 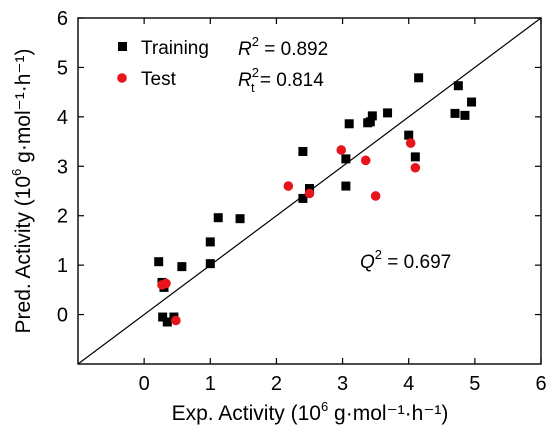 What do you see at coordinates (255, 41) in the screenshot?
I see `r2-sup: 2` at bounding box center [255, 41].